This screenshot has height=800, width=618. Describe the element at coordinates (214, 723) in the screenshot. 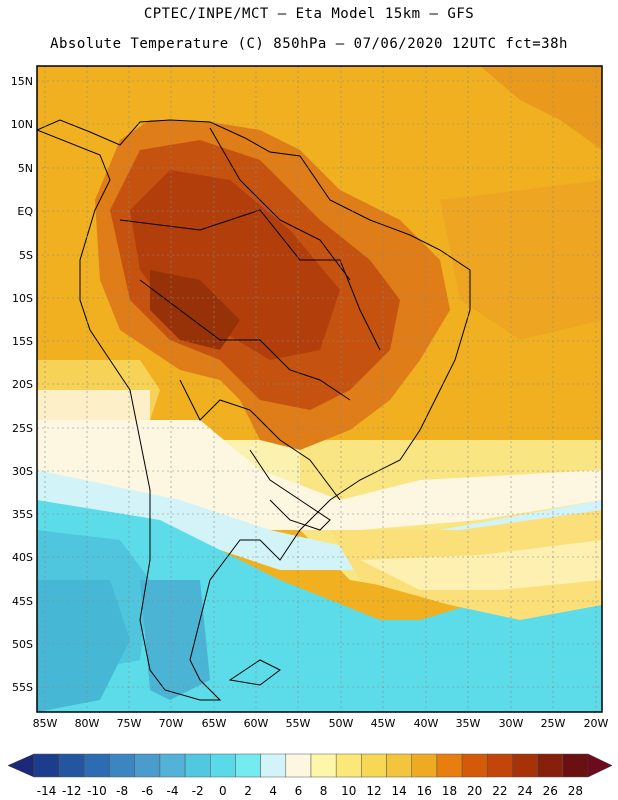

I see `lon-label: 65W` at that location.